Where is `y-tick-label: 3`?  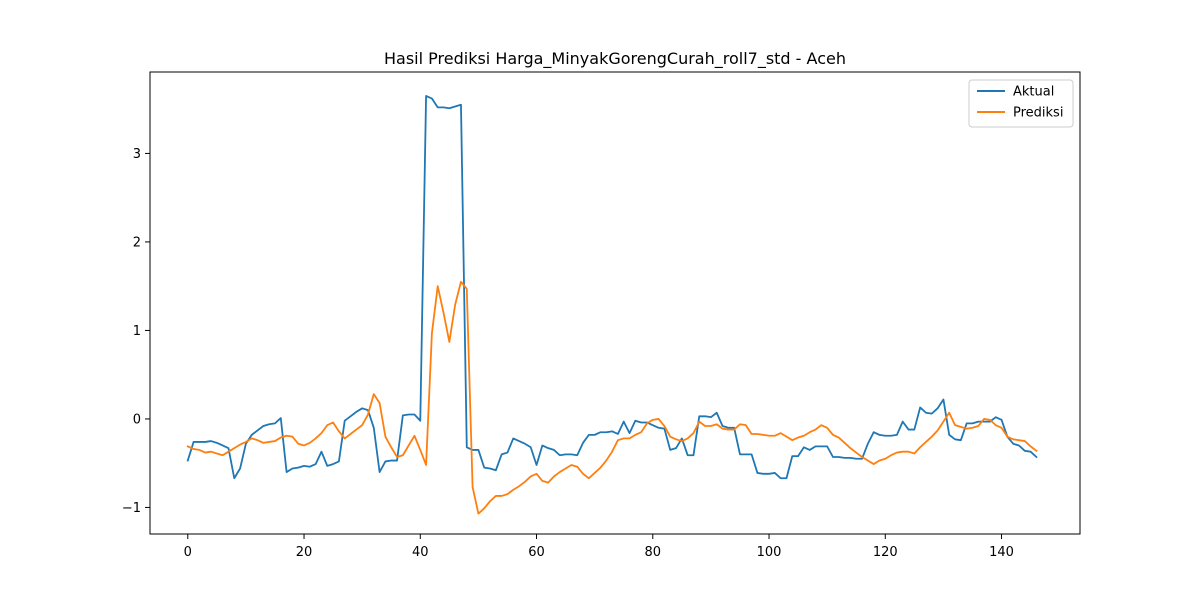 y-tick-label: 3 is located at coordinates (137, 154).